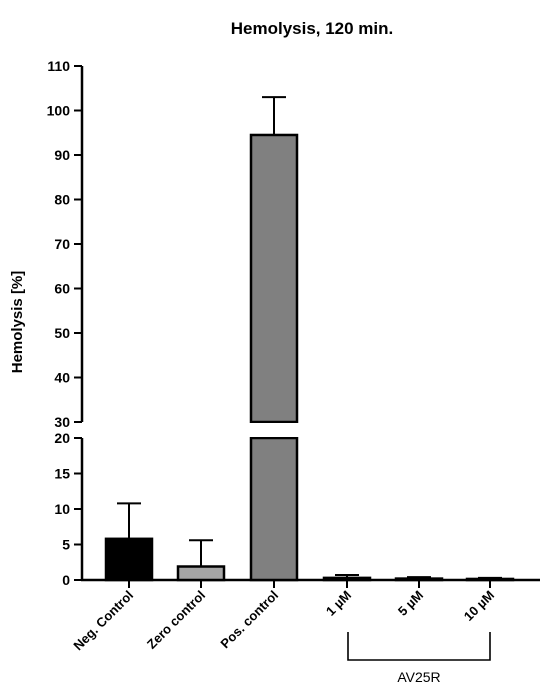 The width and height of the screenshot is (550, 697). I want to click on y-tick-label-upper: 100, so click(59, 111).